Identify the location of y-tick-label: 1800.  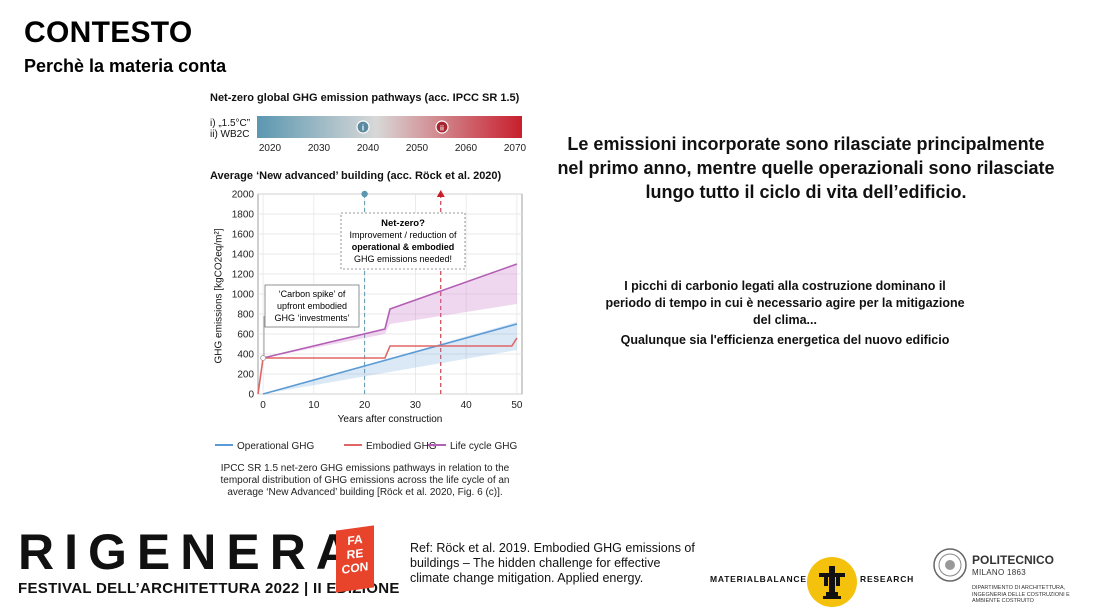
(243, 215).